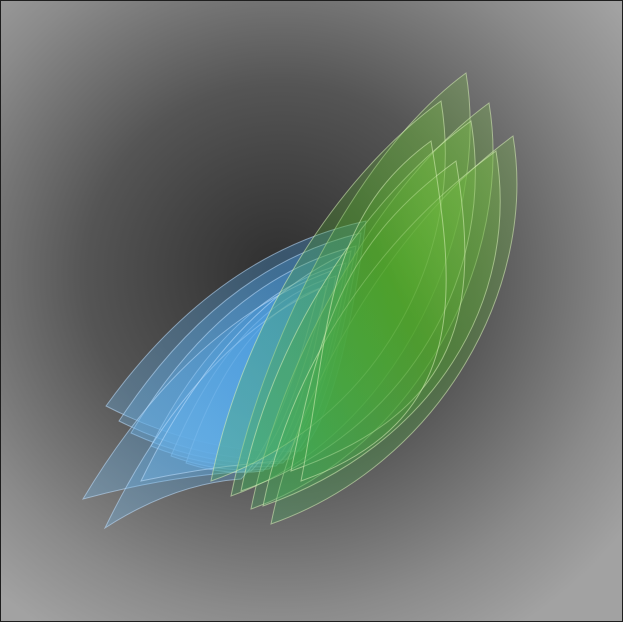  What do you see at coordinates (373, 311) in the screenshot?
I see `green-petal` at bounding box center [373, 311].